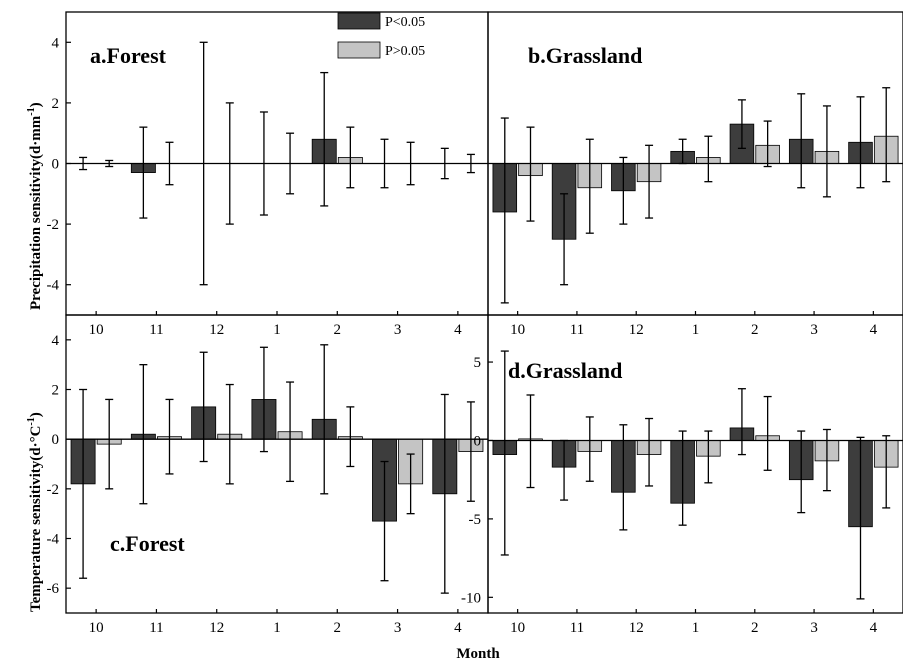  Describe the element at coordinates (96, 330) in the screenshot. I see `xtick-label-a-10: 10` at that location.